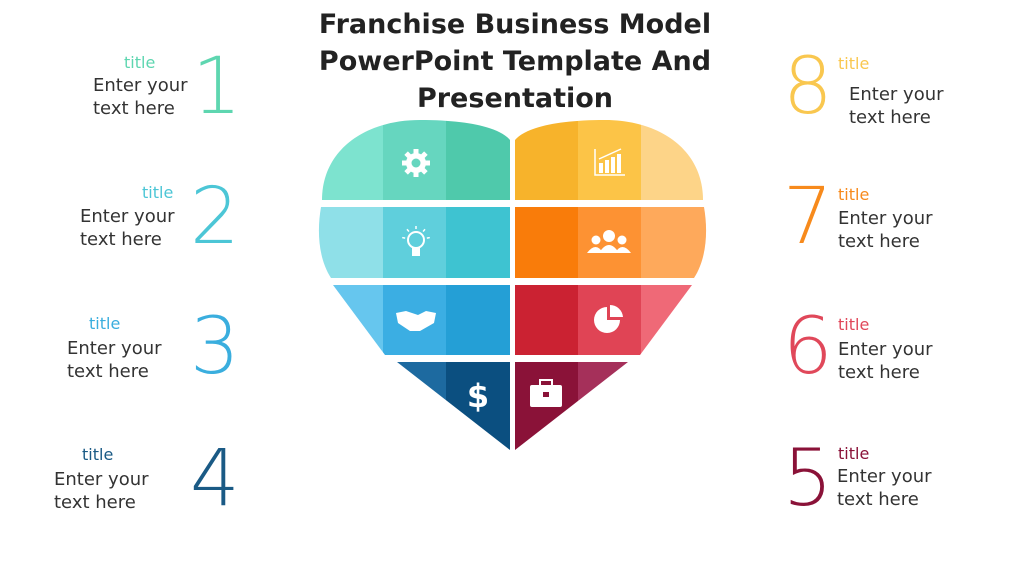 This screenshot has height=576, width=1024. Describe the element at coordinates (546, 393) in the screenshot. I see `briefcase-icon` at that location.